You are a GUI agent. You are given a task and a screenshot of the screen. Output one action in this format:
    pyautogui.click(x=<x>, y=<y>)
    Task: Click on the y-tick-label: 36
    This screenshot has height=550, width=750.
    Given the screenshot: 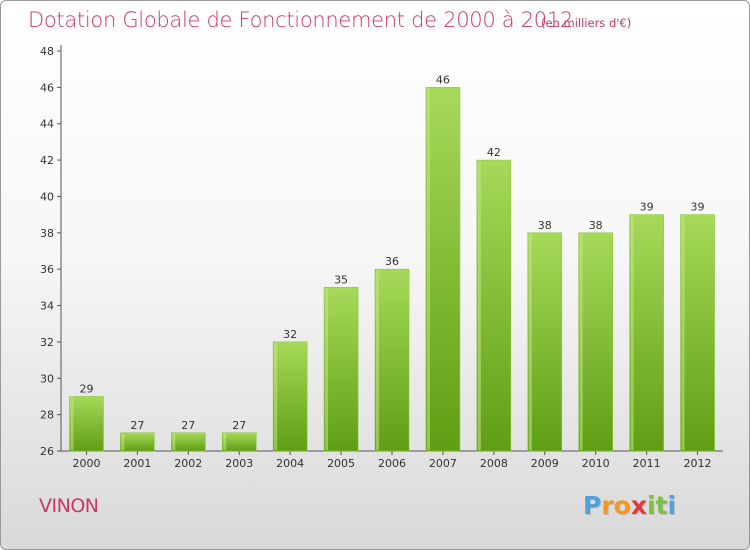 What is the action you would take?
    pyautogui.click(x=47, y=269)
    